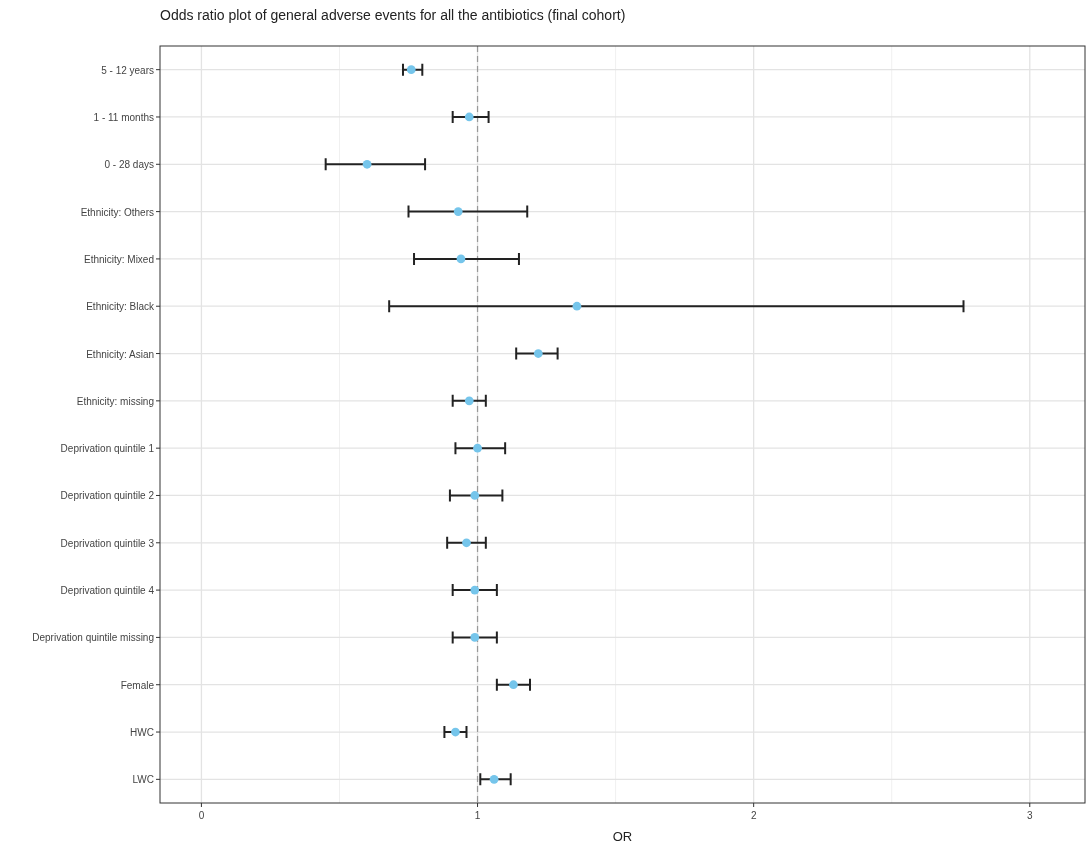 The width and height of the screenshot is (1088, 849). I want to click on x-tick-label: 0, so click(201, 815).